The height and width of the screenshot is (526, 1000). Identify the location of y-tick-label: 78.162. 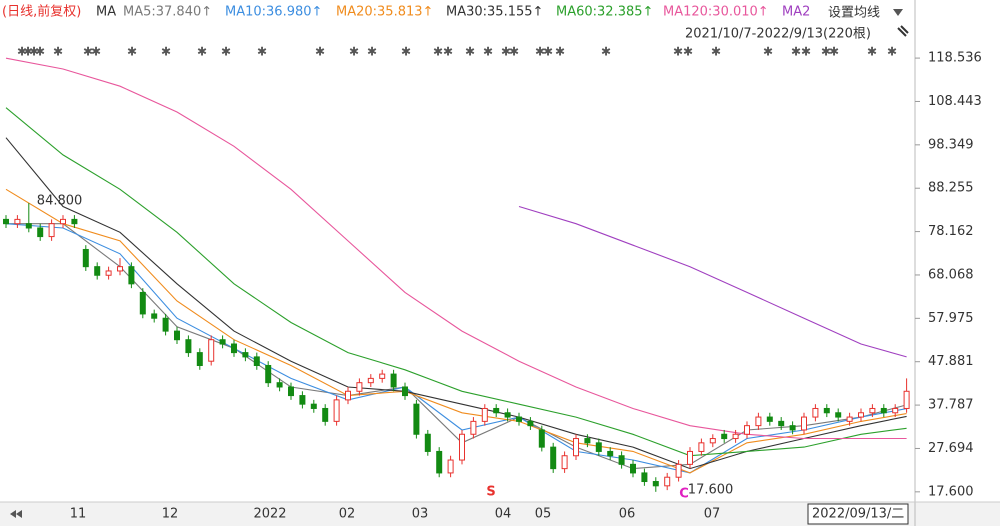
(951, 231).